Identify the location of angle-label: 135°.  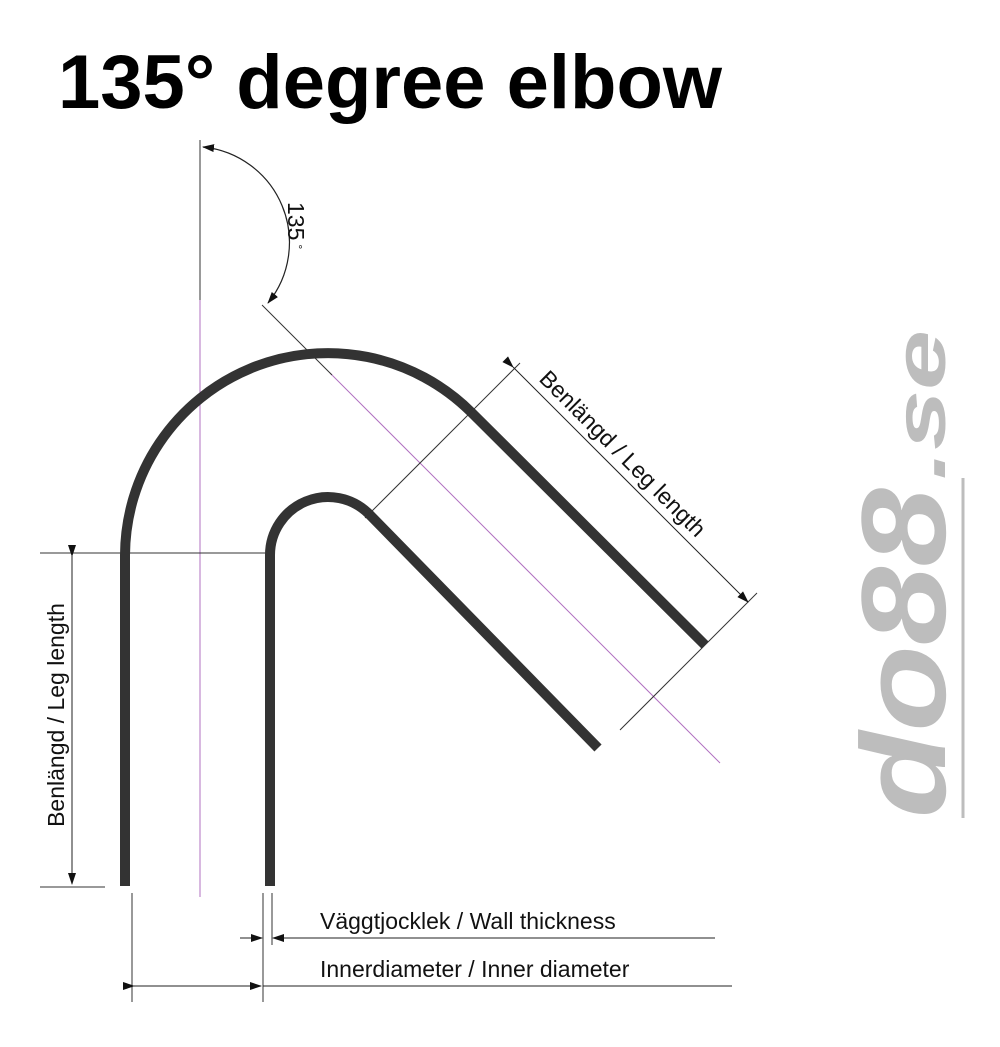
(296, 225).